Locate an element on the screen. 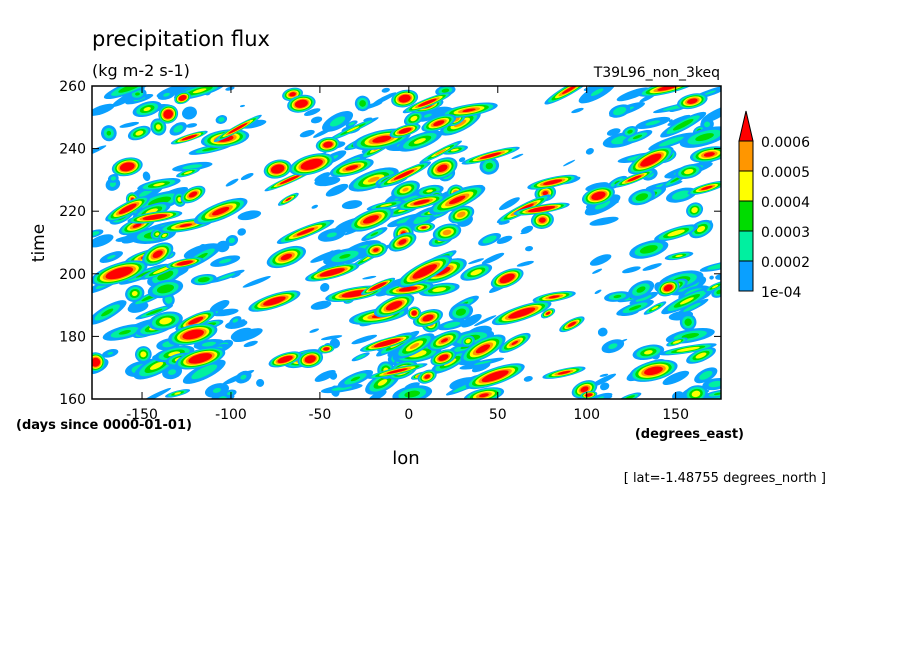 This screenshot has width=904, height=654. x-tick-label: 100 is located at coordinates (586, 415).